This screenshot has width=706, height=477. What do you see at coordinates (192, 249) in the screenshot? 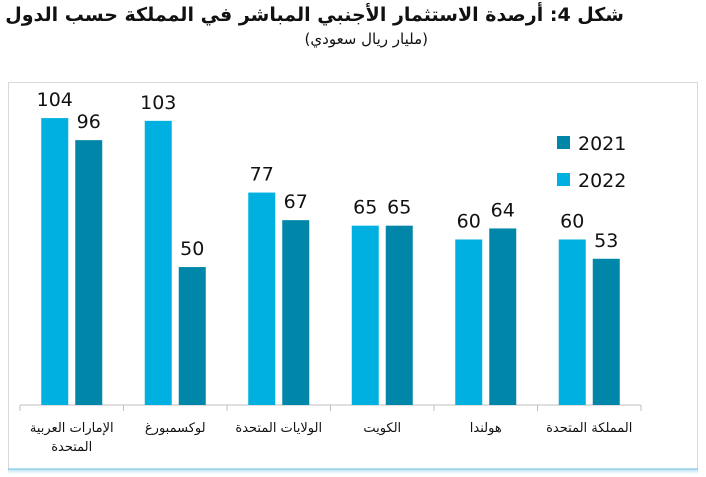
I see `data-label-2021-1: 50` at bounding box center [192, 249].